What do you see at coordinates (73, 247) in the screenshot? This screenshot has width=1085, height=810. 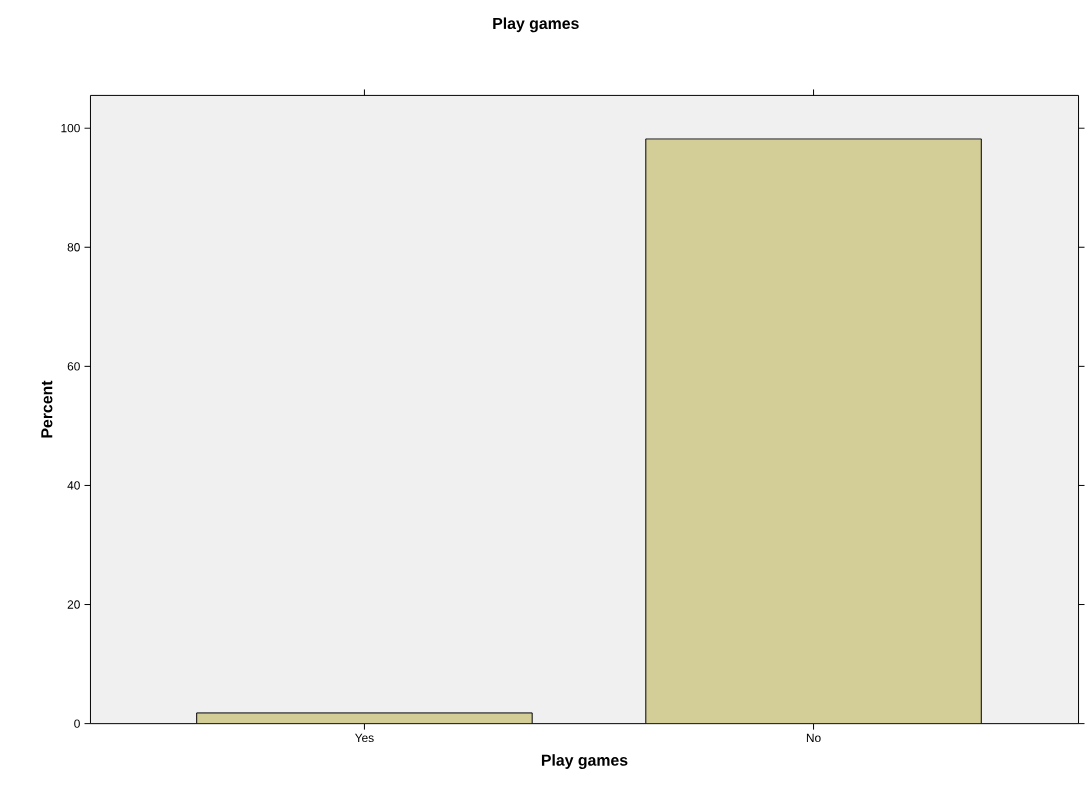 I see `y-tick-label: 80` at bounding box center [73, 247].